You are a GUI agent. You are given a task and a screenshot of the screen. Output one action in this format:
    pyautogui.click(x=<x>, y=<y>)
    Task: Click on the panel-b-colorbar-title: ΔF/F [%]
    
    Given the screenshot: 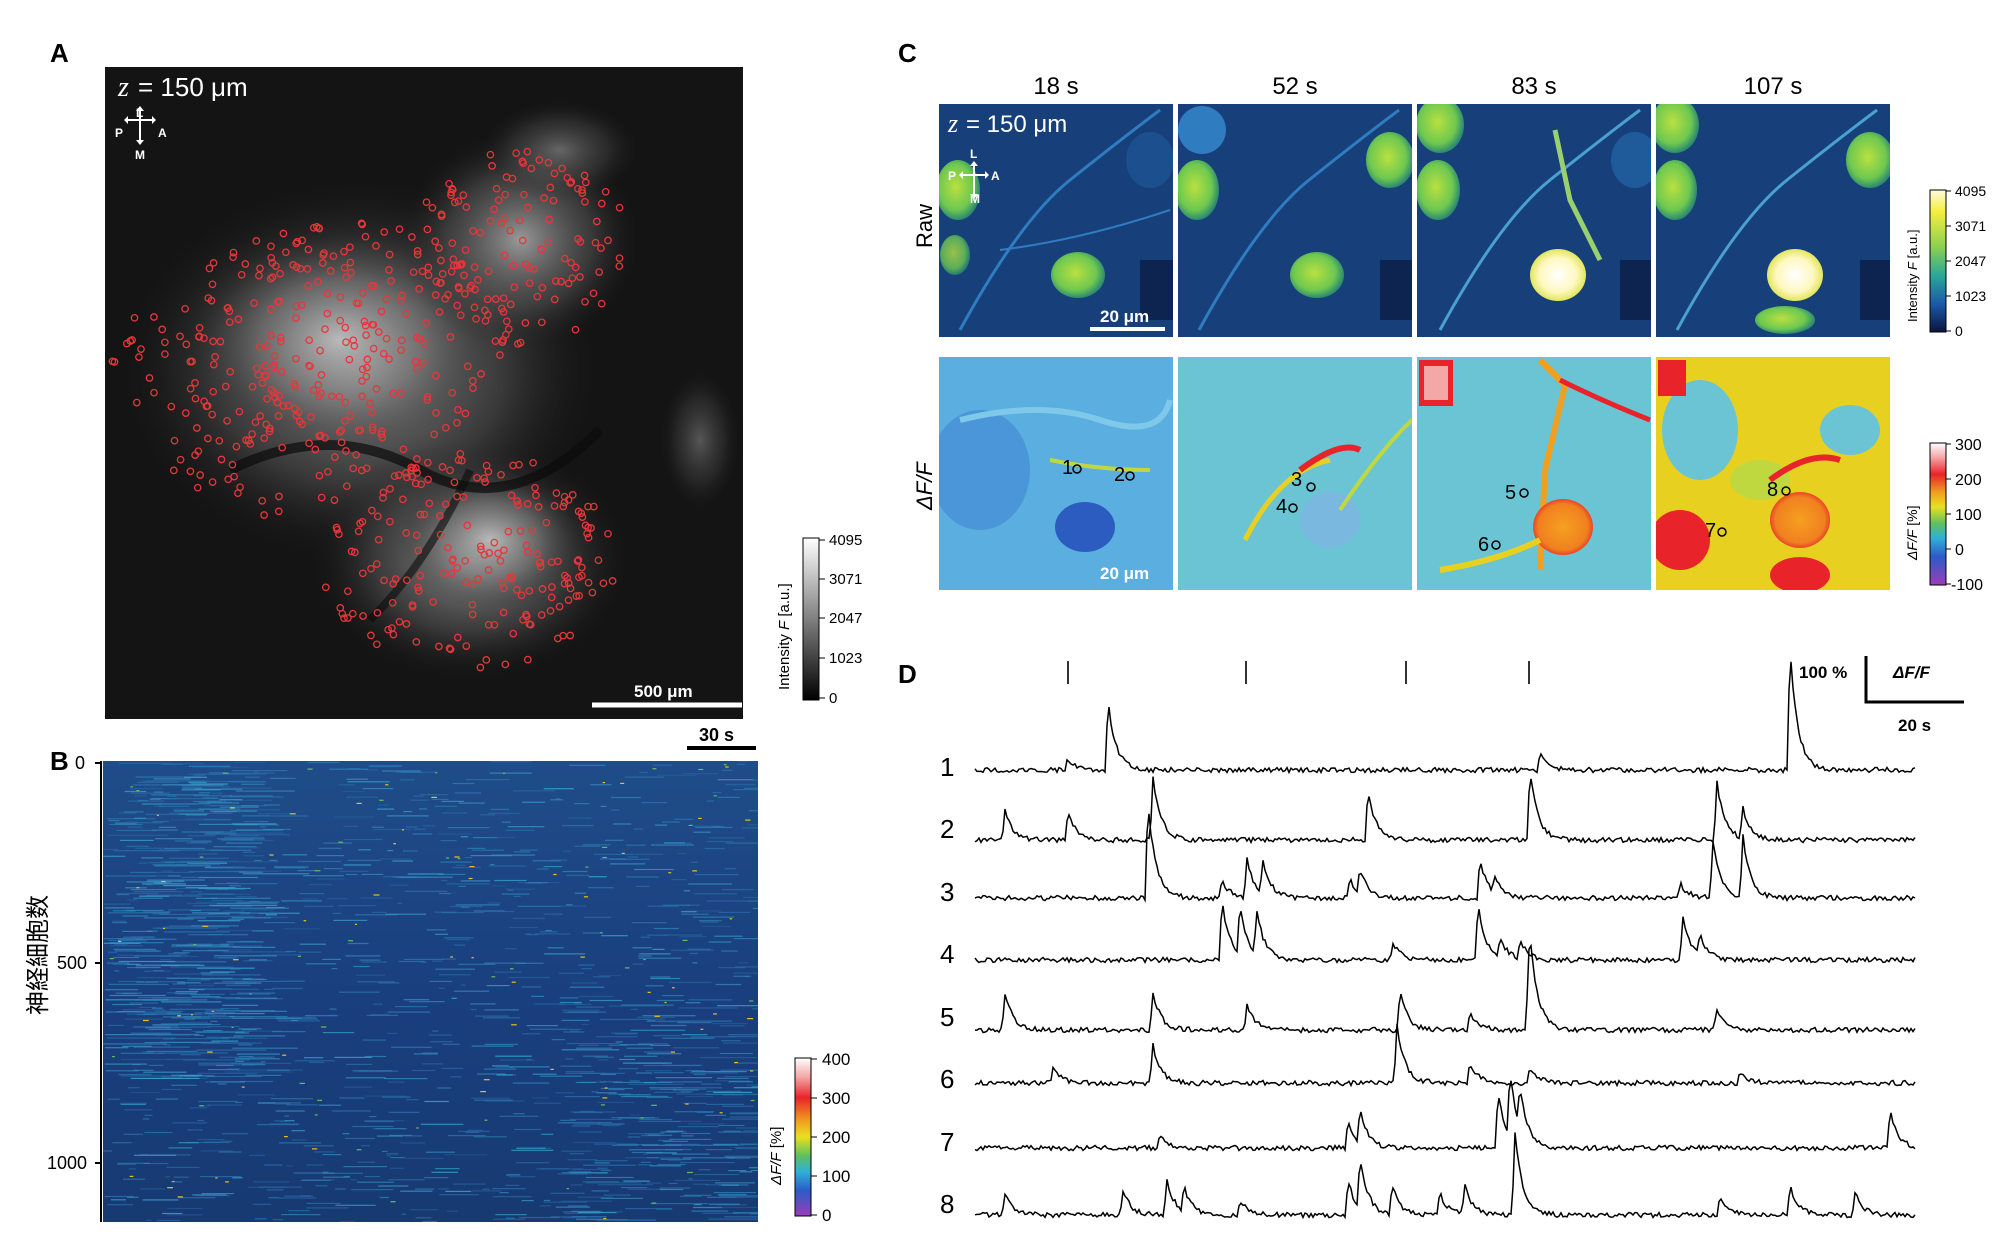 What is the action you would take?
    pyautogui.click(x=776, y=1156)
    